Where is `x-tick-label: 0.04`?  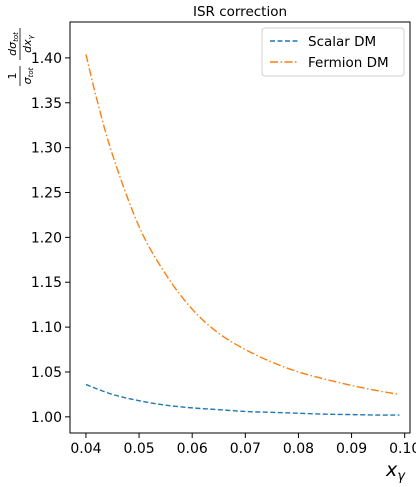 x-tick-label: 0.04 is located at coordinates (85, 449).